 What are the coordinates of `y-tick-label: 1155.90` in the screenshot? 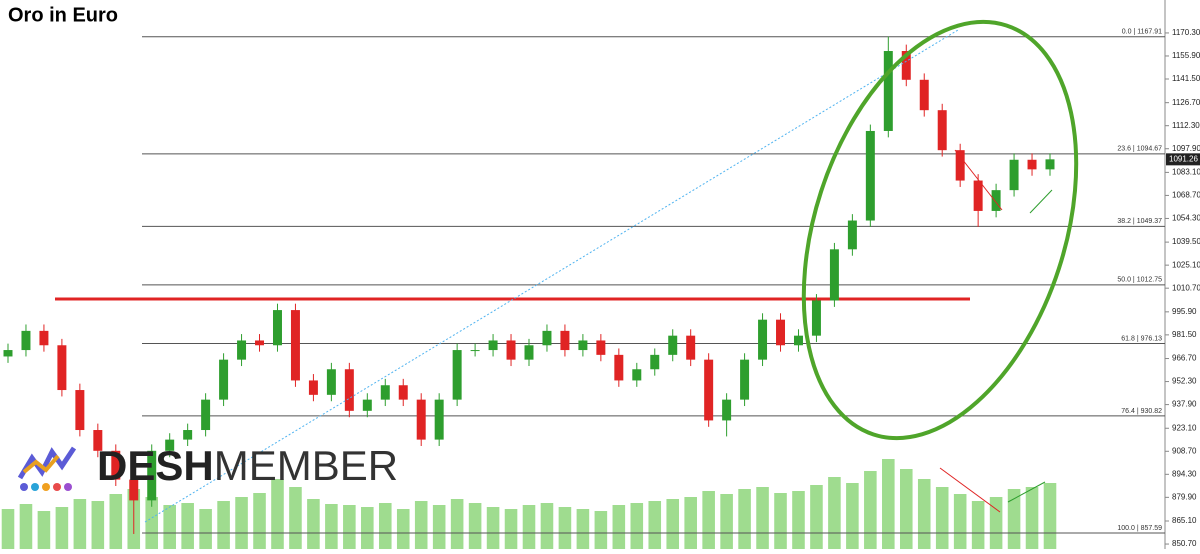 It's located at (1186, 55).